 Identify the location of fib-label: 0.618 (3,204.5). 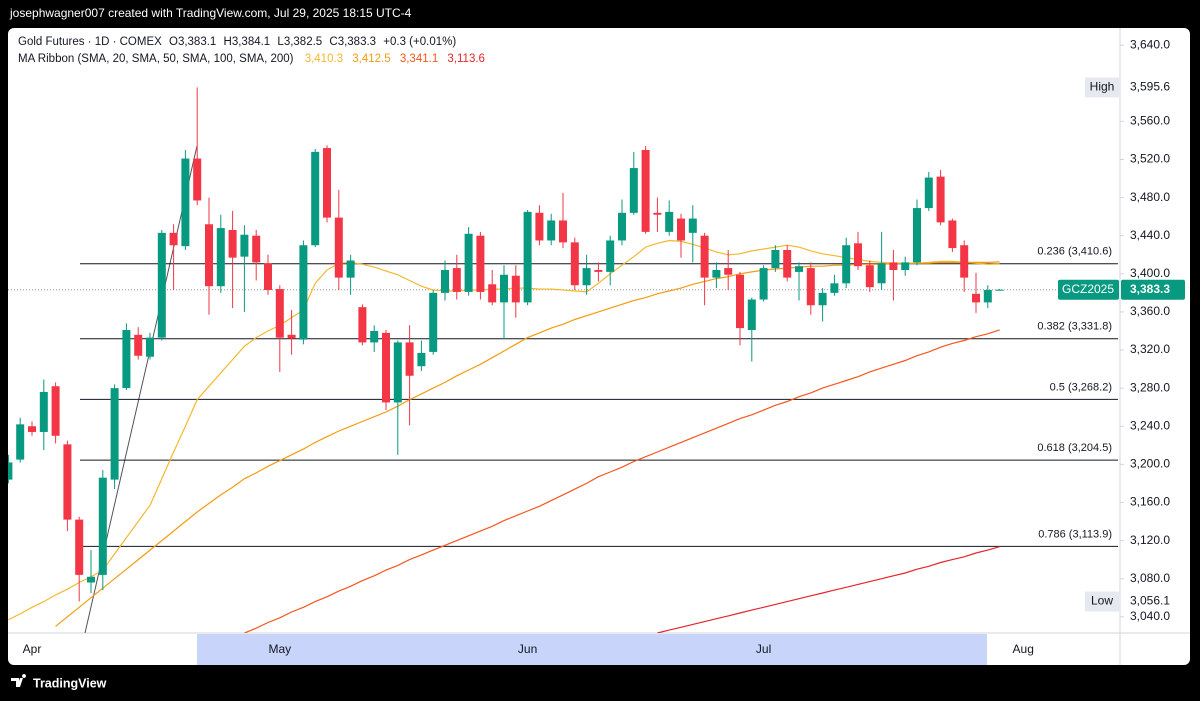
(1074, 448).